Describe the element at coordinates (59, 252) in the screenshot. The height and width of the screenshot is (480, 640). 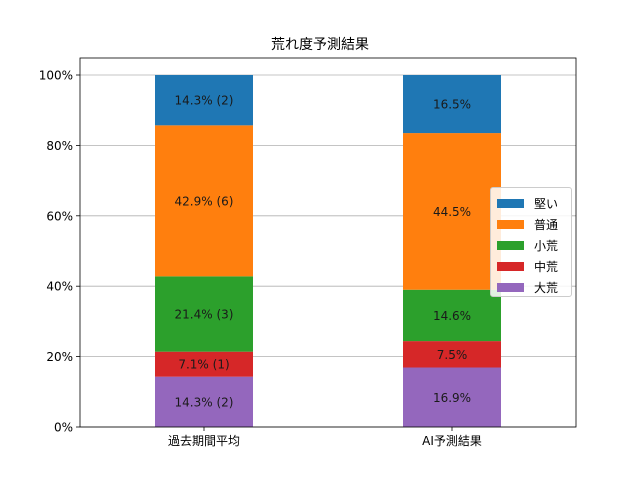
I see `y-tick-group: 0% 20% 40% 60% 80% 100%` at that location.